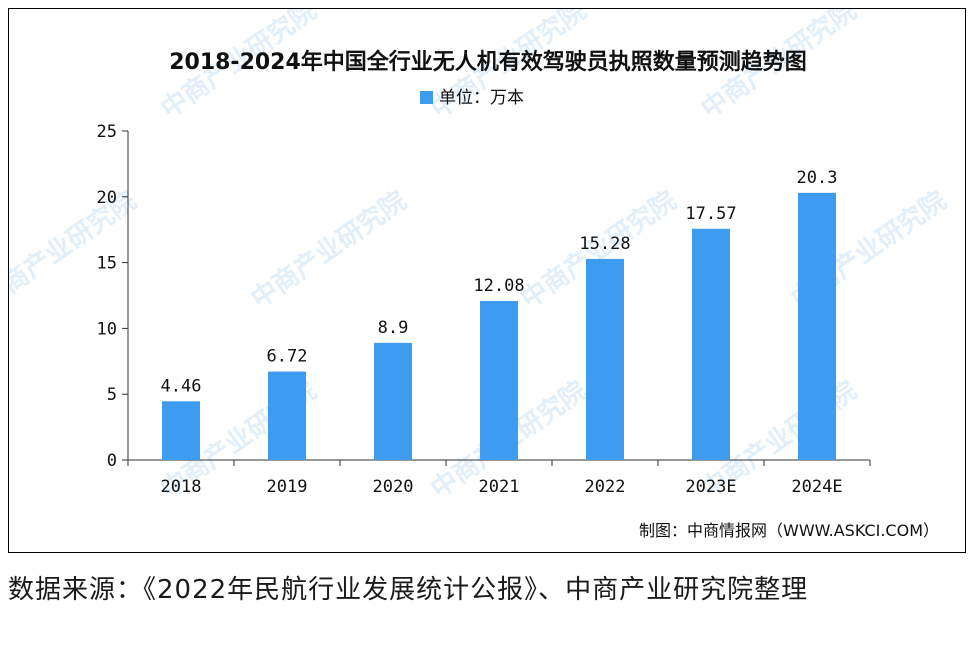  I want to click on x-tick-label: 2018, so click(181, 487).